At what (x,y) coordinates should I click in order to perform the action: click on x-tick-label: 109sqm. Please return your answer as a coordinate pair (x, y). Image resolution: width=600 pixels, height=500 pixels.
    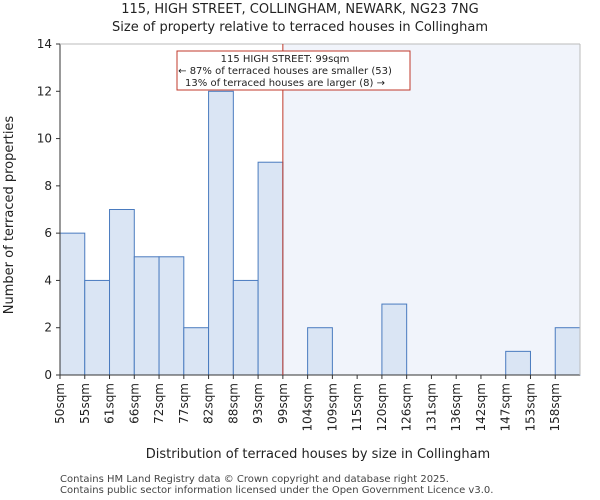
    Looking at the image, I should click on (332, 407).